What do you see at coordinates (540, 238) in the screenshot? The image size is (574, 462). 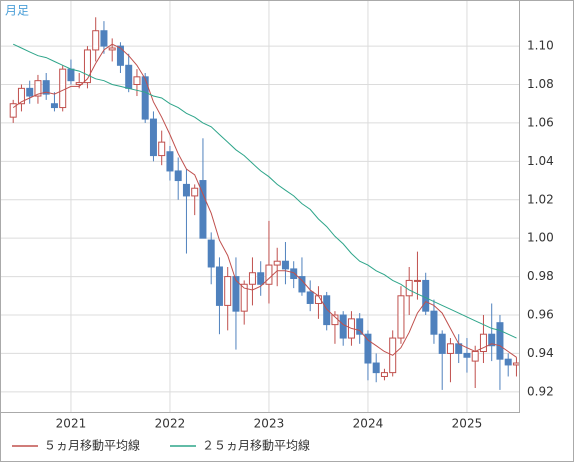 I see `y-tick-label: 1.00` at bounding box center [540, 238].